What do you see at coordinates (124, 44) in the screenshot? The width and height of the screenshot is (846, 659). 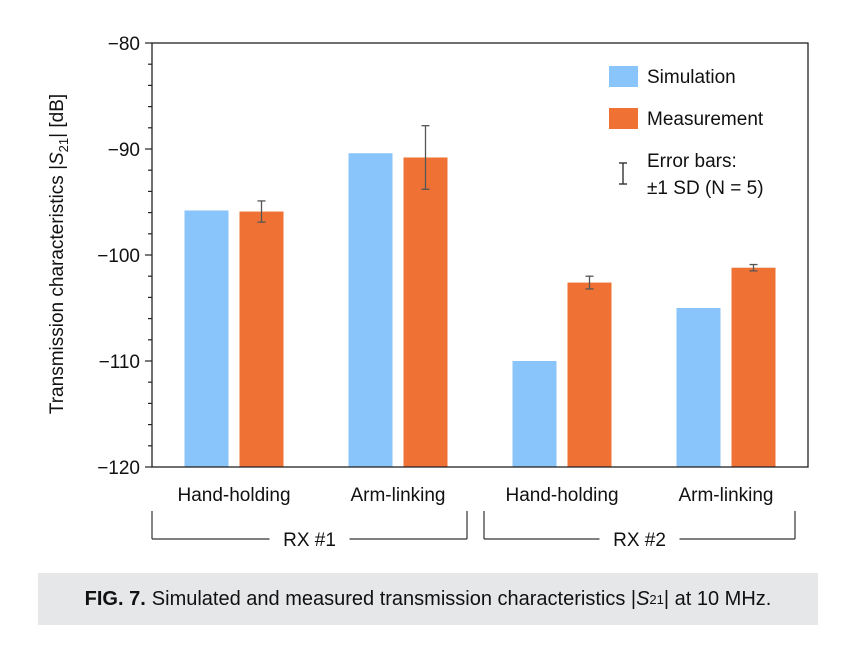 I see `y-tick-label: −80` at bounding box center [124, 44].